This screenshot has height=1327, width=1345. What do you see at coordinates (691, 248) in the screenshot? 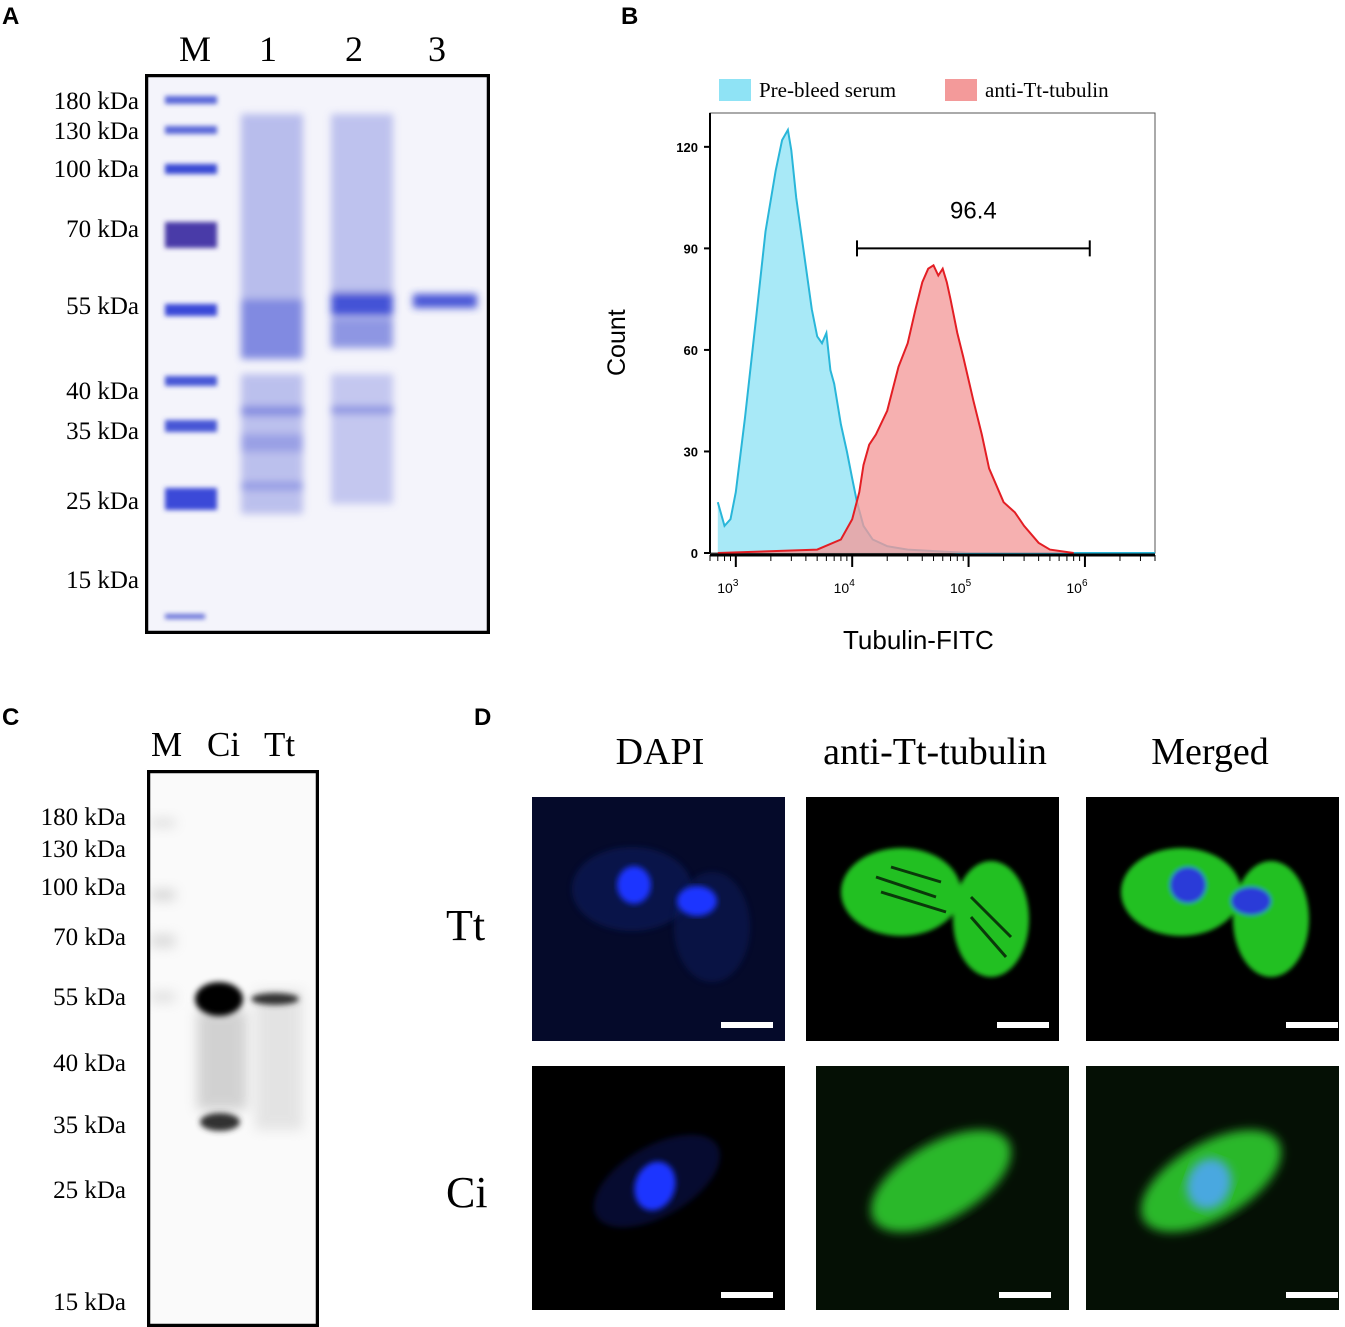
I see `y-tick-label-90: 90` at bounding box center [691, 248].